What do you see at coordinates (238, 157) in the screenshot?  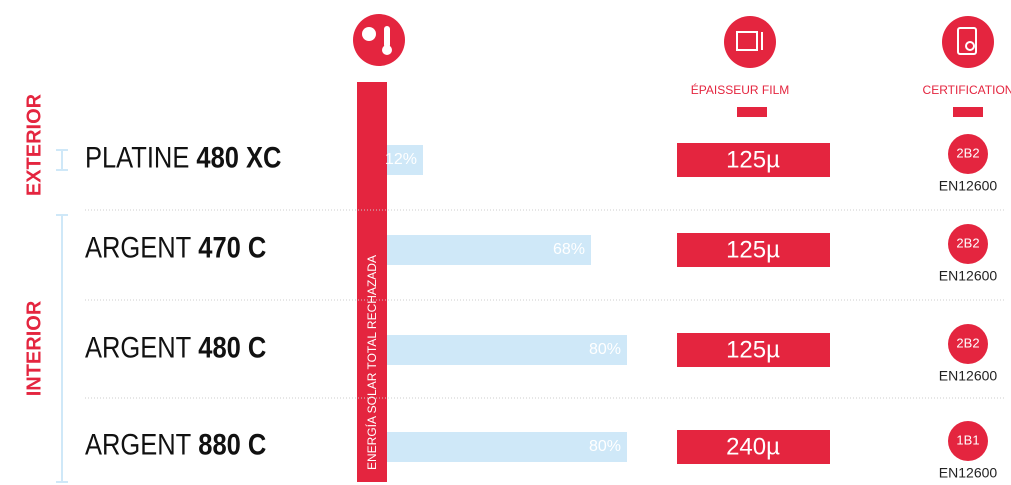 I see `product-model: 480 XC` at bounding box center [238, 157].